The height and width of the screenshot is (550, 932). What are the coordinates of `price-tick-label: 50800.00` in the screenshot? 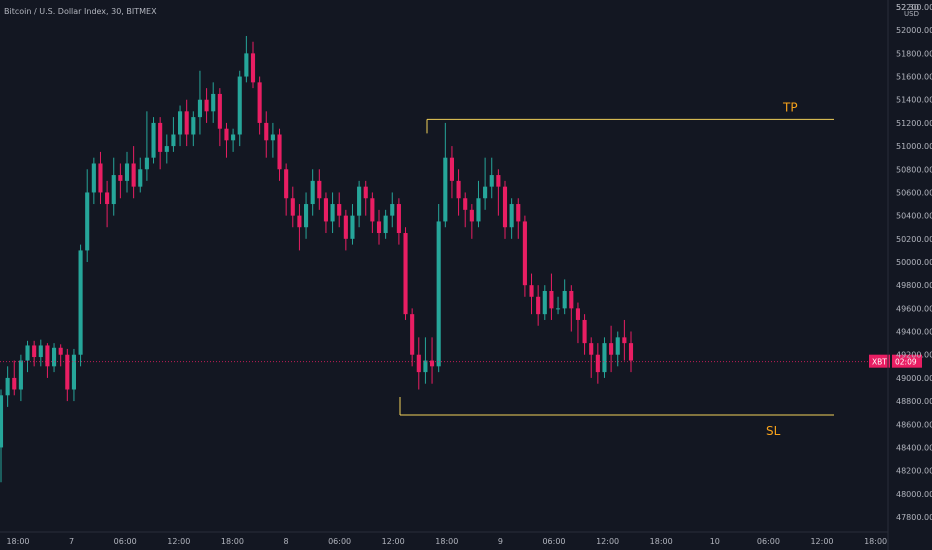 It's located at (914, 169).